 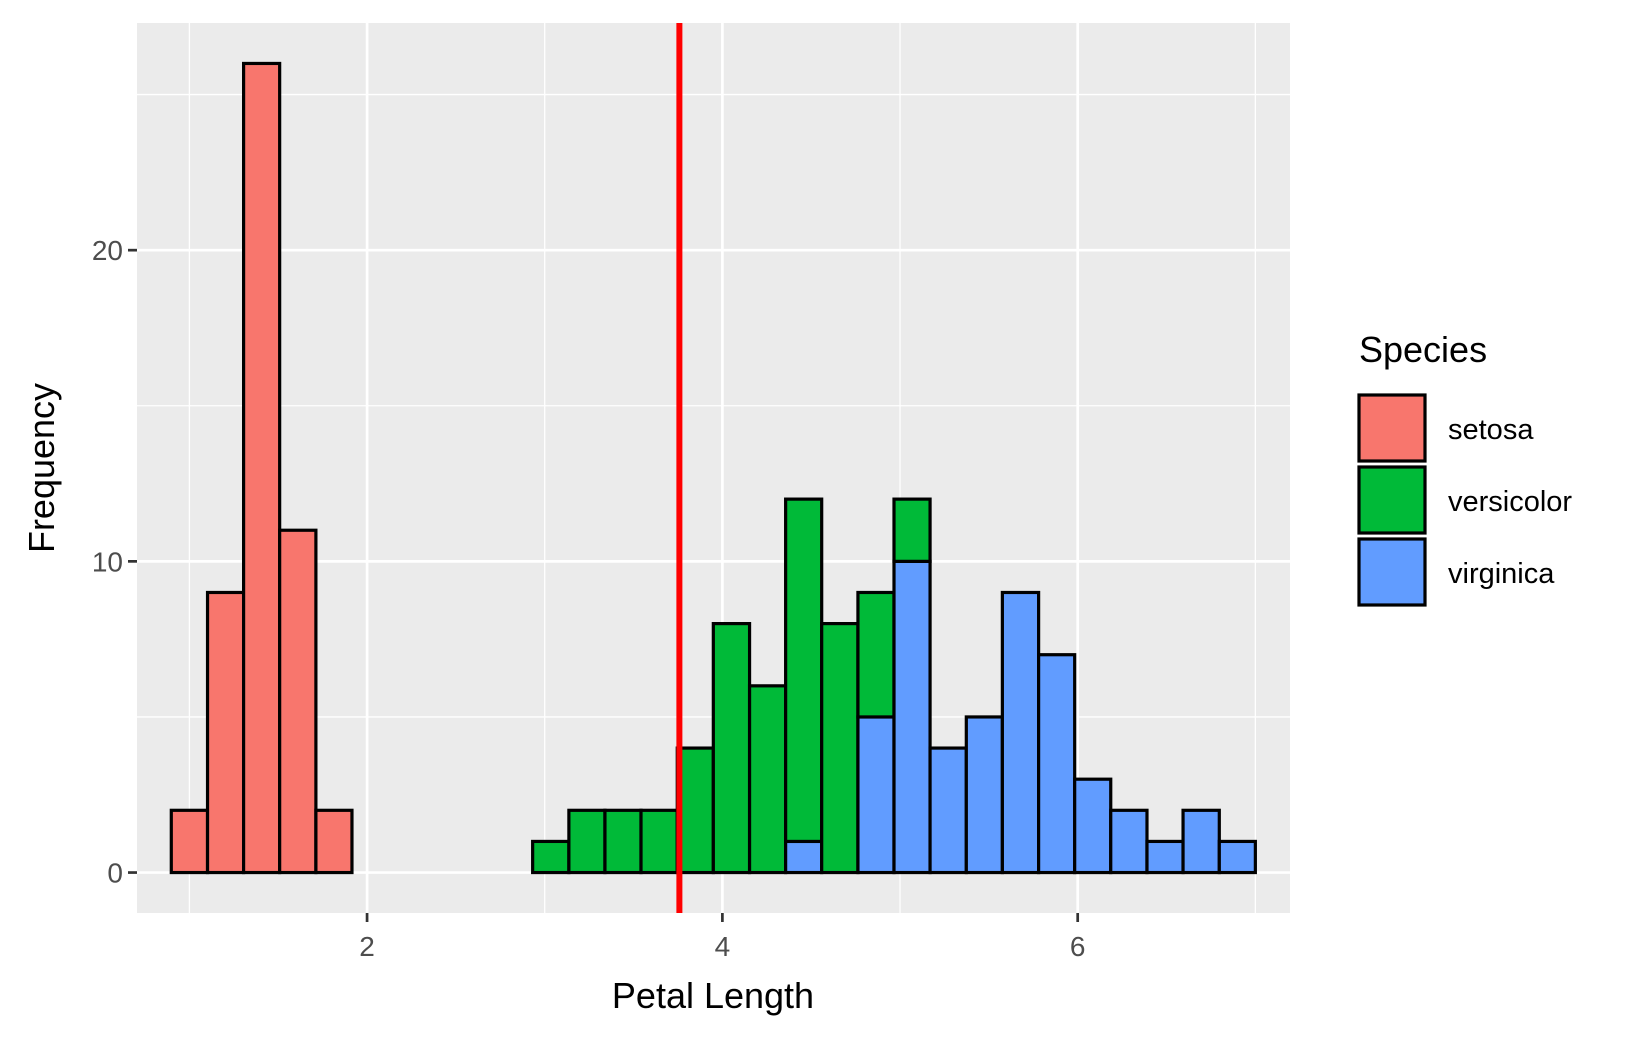 I want to click on legend-key-virginica, so click(x=1392, y=572).